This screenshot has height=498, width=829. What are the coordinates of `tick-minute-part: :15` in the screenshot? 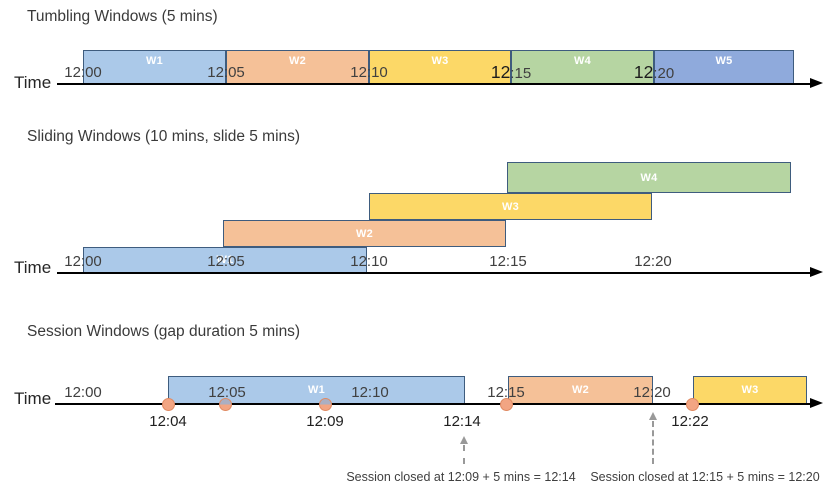 It's located at (521, 73).